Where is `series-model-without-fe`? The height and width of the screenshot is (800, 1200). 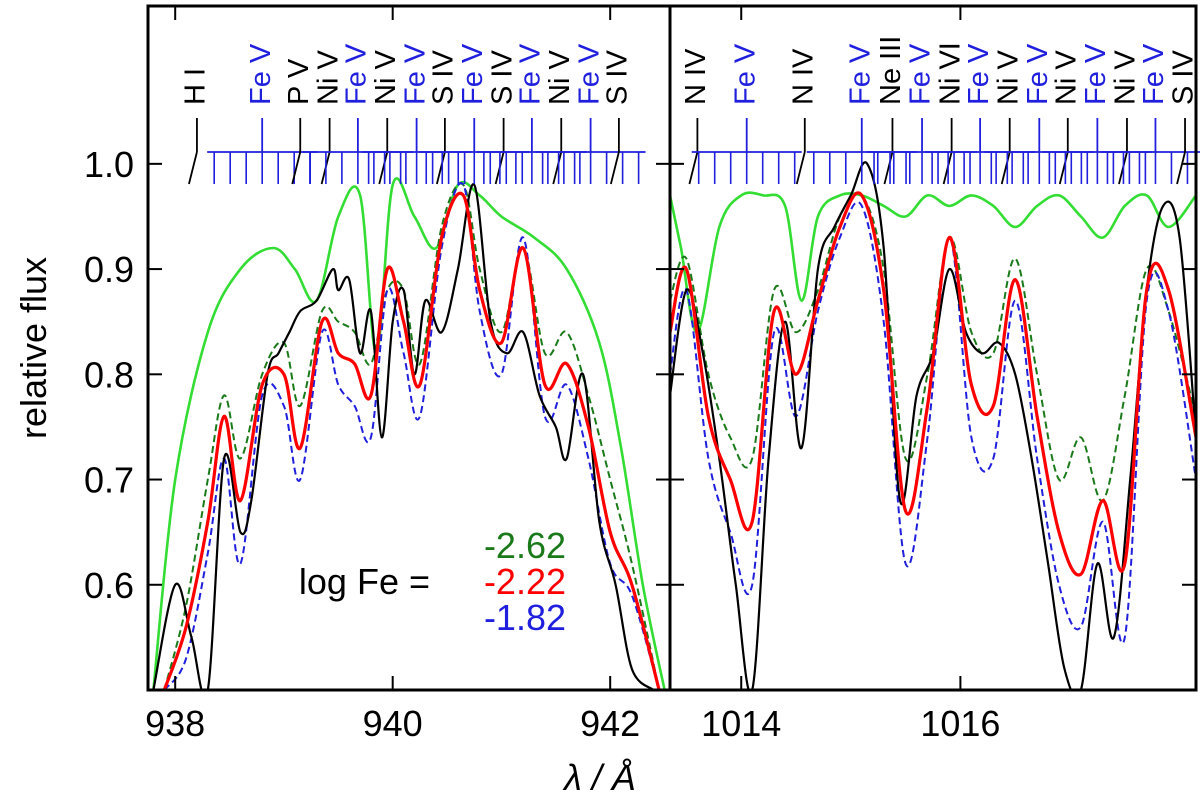 series-model-without-fe is located at coordinates (933, 262).